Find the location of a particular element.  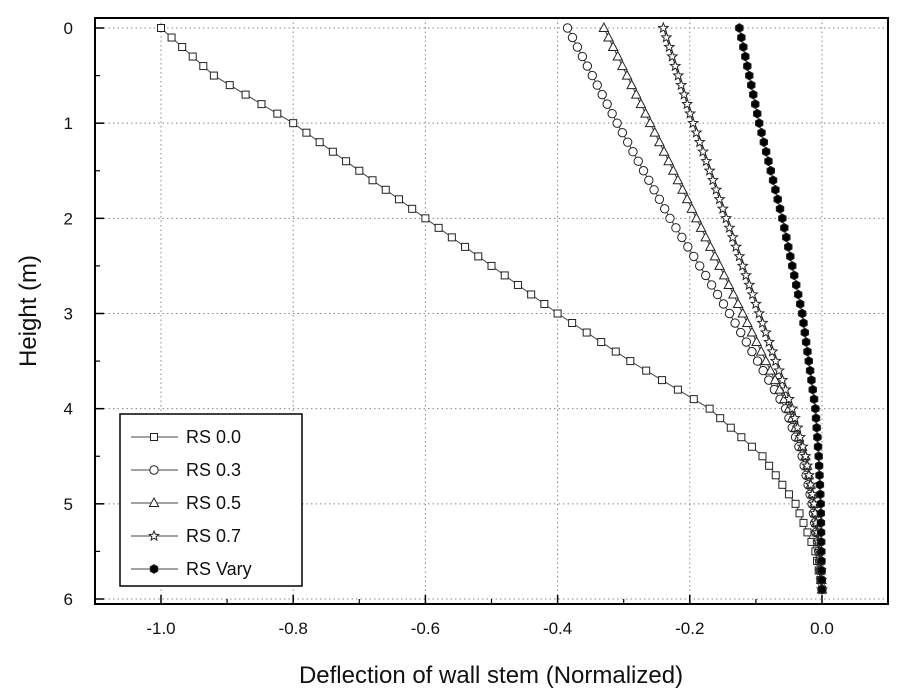

x-tick-label: -0.4 is located at coordinates (557, 628).